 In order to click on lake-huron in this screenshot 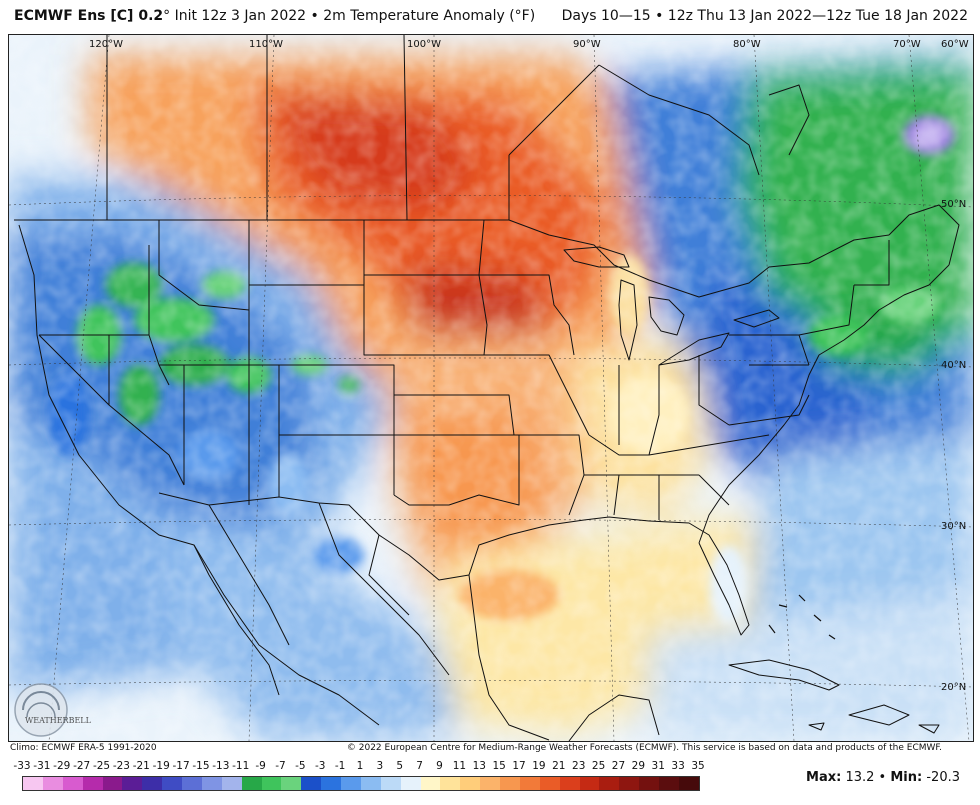, I will do `click(666, 316)`.